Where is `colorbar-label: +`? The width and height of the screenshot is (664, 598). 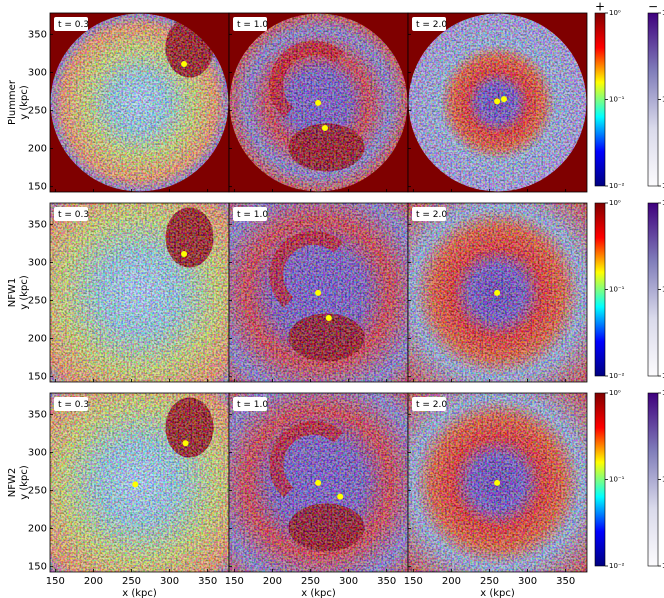
colorbar-label: + is located at coordinates (600, 7).